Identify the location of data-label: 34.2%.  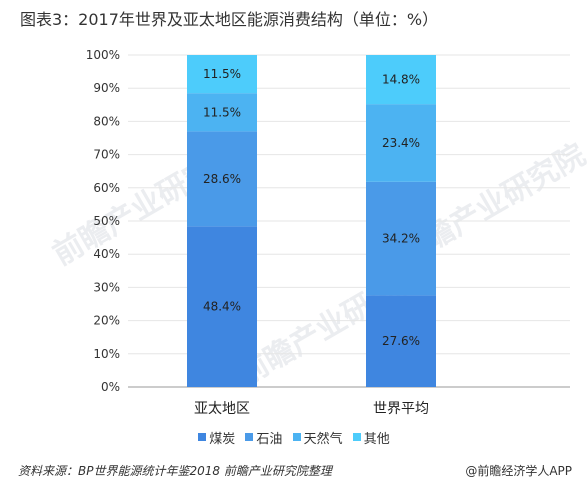
(401, 239).